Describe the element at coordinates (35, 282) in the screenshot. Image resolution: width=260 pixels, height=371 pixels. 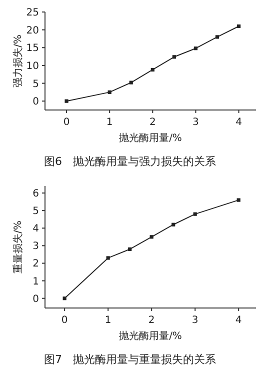
I see `y-tick-label: 1` at that location.